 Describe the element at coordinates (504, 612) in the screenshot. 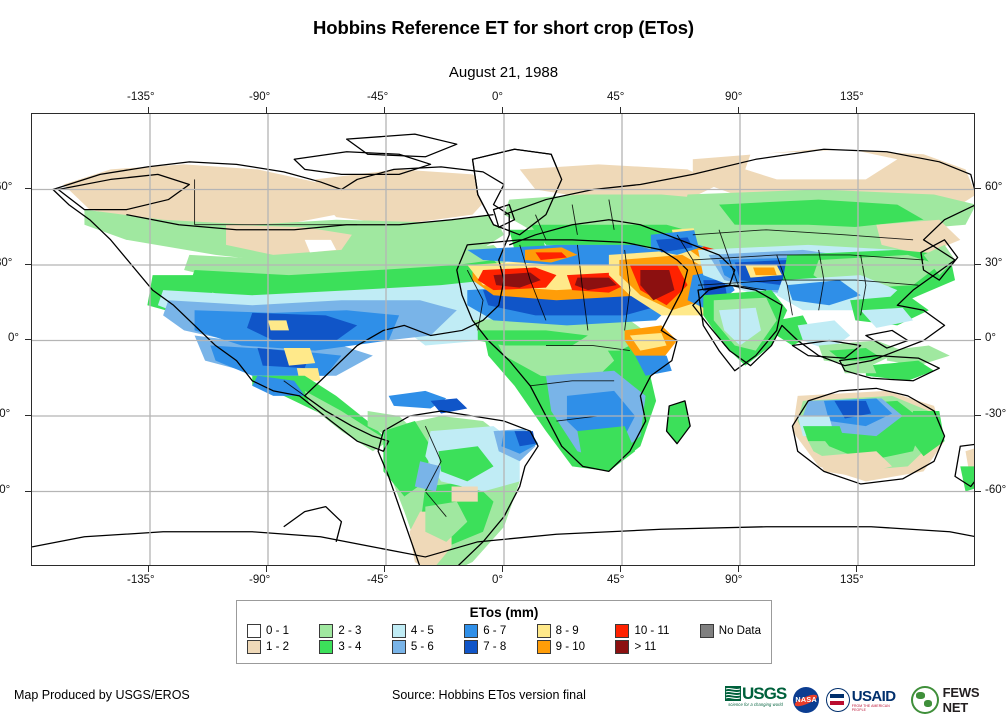

I see `legend-title: ETos (mm)` at that location.